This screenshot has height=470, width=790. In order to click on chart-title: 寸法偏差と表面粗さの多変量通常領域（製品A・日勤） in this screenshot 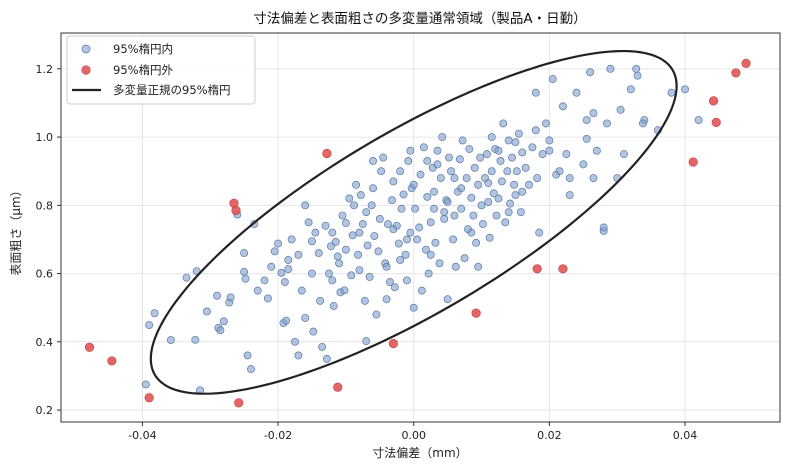, I will do `click(419, 18)`.